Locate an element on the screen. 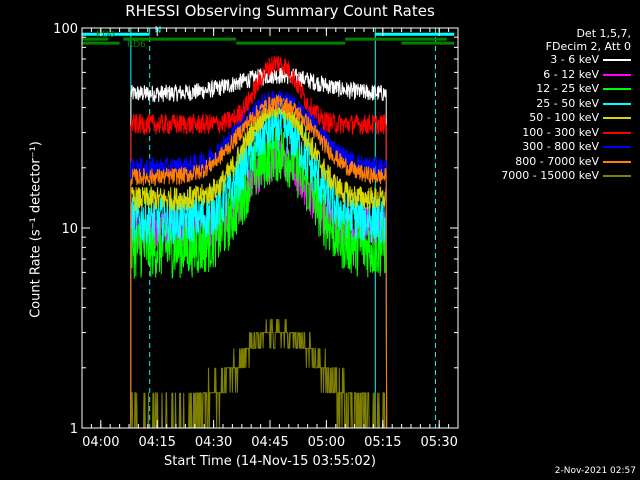  legend-entry-0: 3 - 6 keV is located at coordinates (557, 60).